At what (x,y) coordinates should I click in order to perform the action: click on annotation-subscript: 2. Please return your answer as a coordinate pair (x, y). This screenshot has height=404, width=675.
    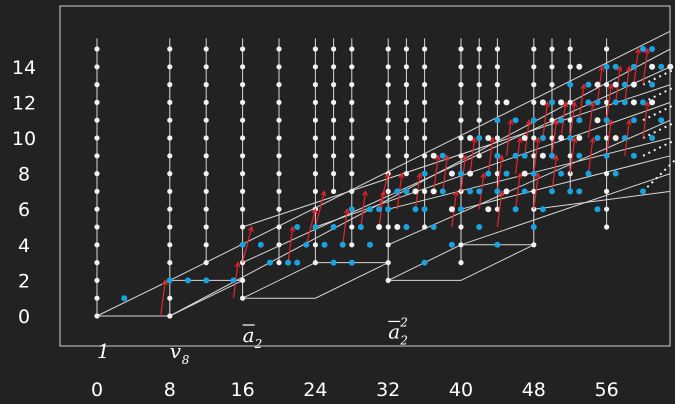
    Looking at the image, I should click on (258, 344).